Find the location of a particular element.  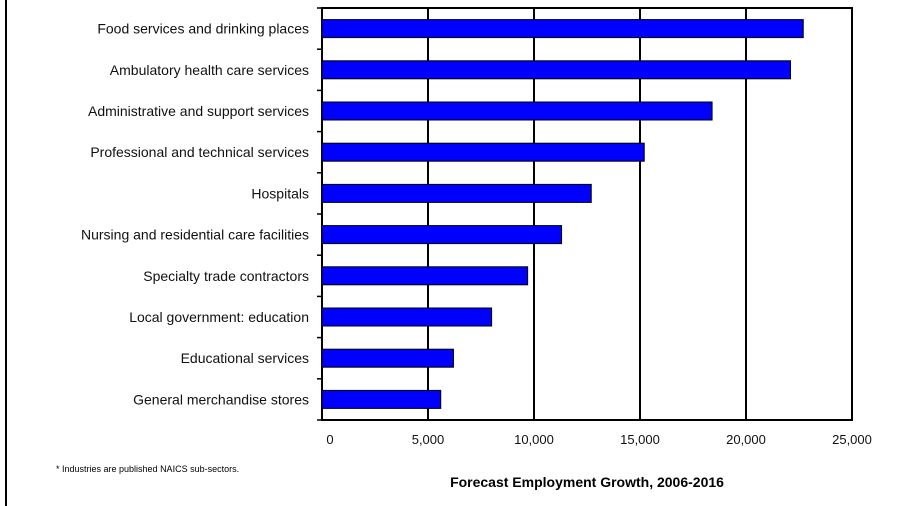

x-axis-title: Forecast Employment Growth, 2006-2016 is located at coordinates (587, 482).